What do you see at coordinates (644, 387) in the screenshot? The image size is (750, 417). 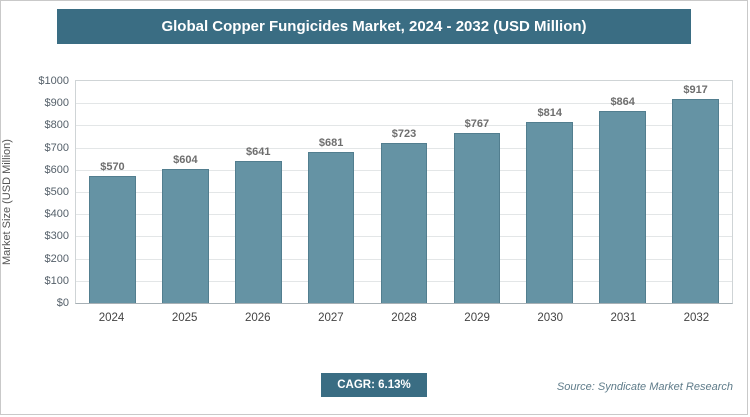 I see `source-text: Source: Syndicate Market Research` at bounding box center [644, 387].